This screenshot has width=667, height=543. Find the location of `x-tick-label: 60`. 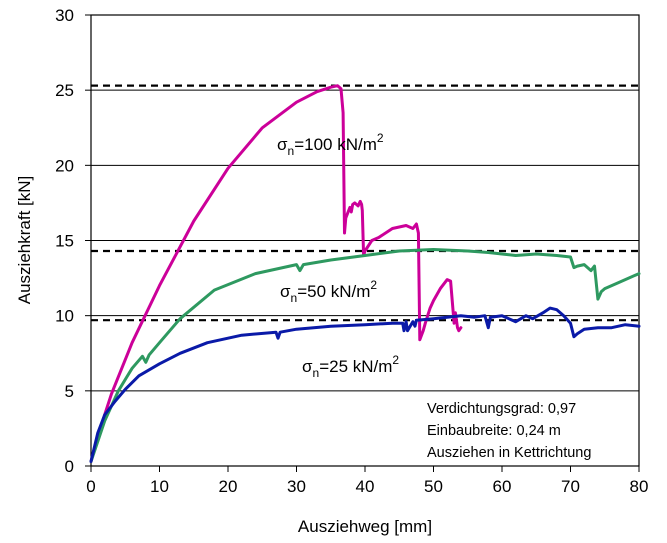

x-tick-label: 60 is located at coordinates (502, 486).